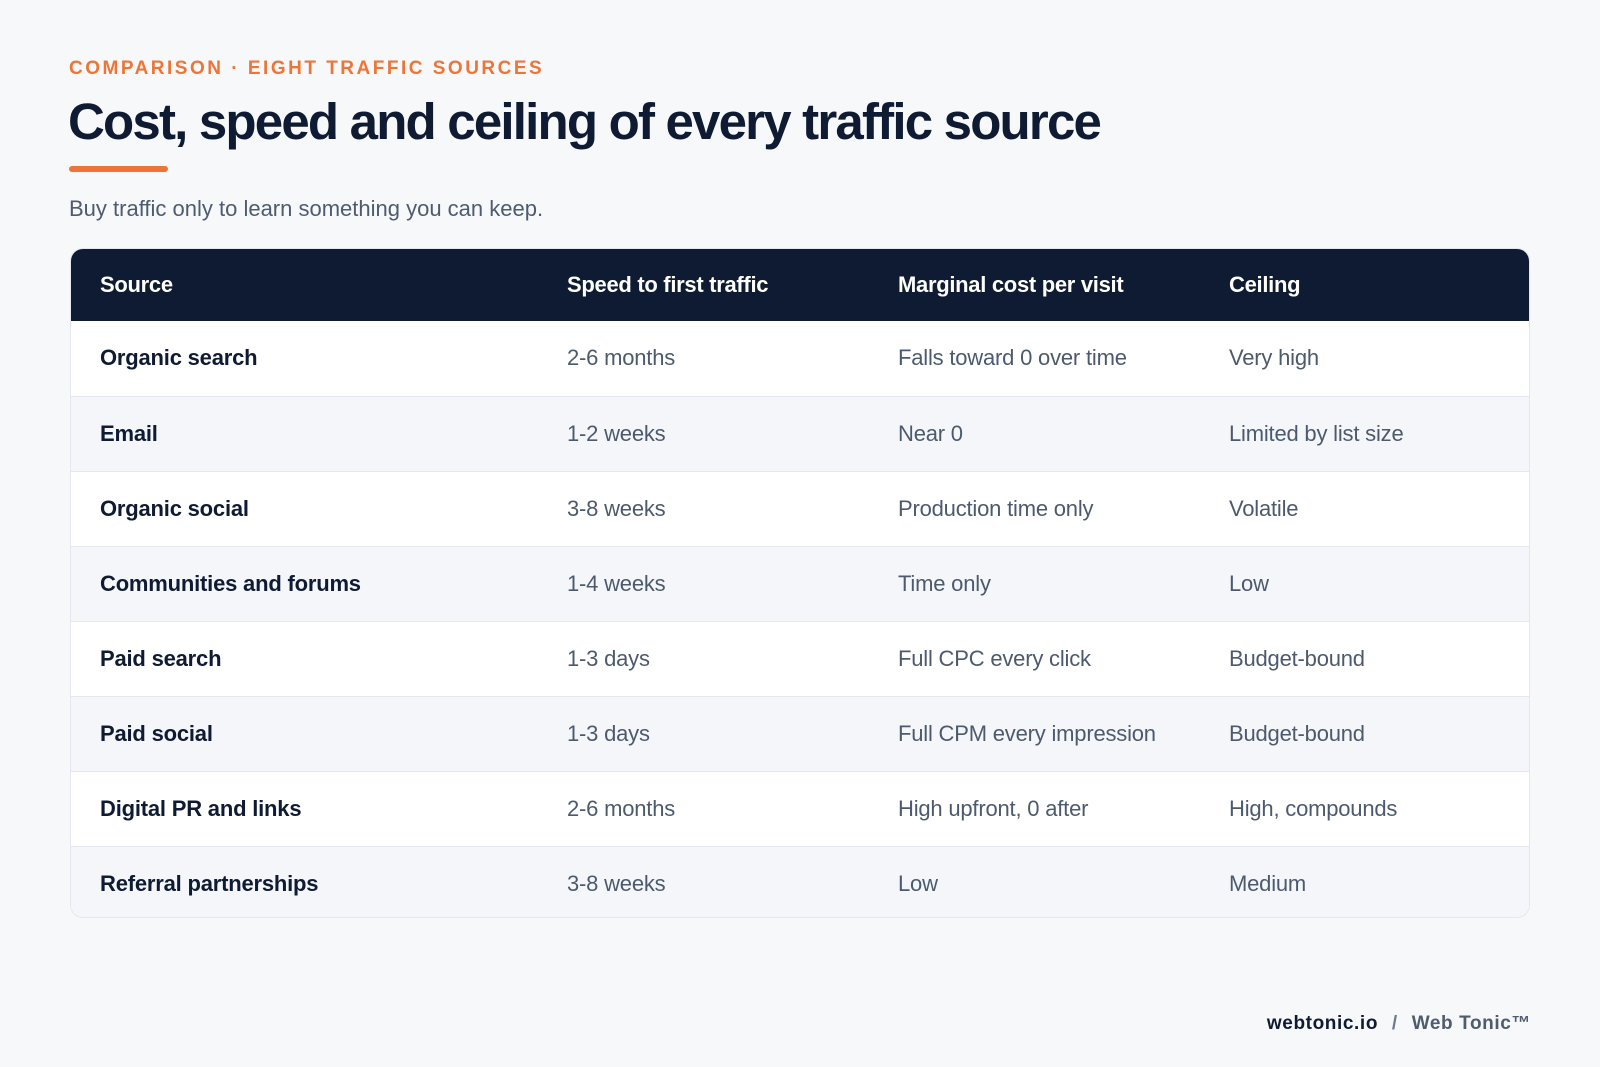 This screenshot has height=1067, width=1600. What do you see at coordinates (174, 508) in the screenshot?
I see `cell-source: Organic social` at bounding box center [174, 508].